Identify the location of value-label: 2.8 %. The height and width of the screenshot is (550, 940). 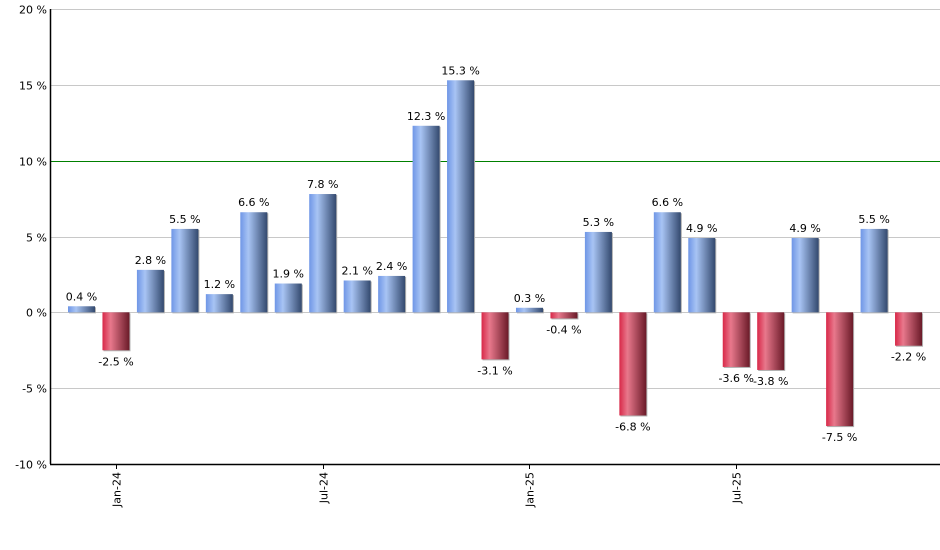
(150, 260).